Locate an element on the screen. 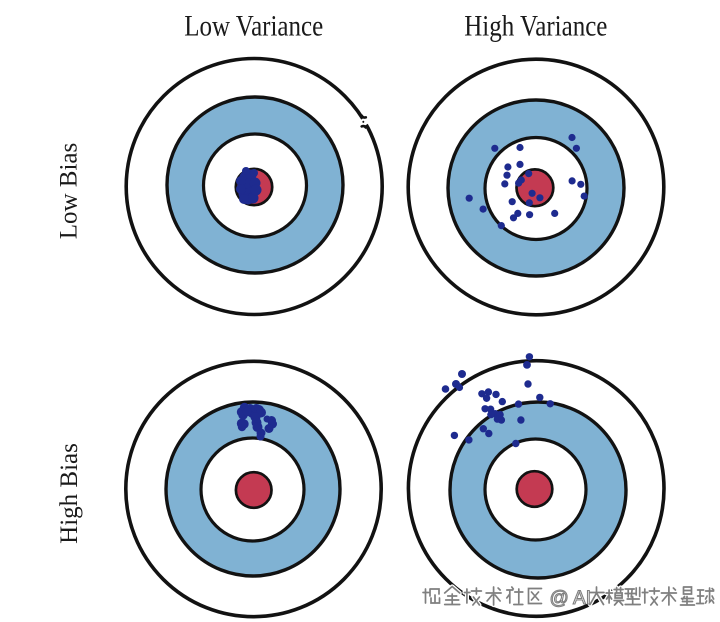 This screenshot has height=622, width=720. svg-text: Low Variance is located at coordinates (253, 26).